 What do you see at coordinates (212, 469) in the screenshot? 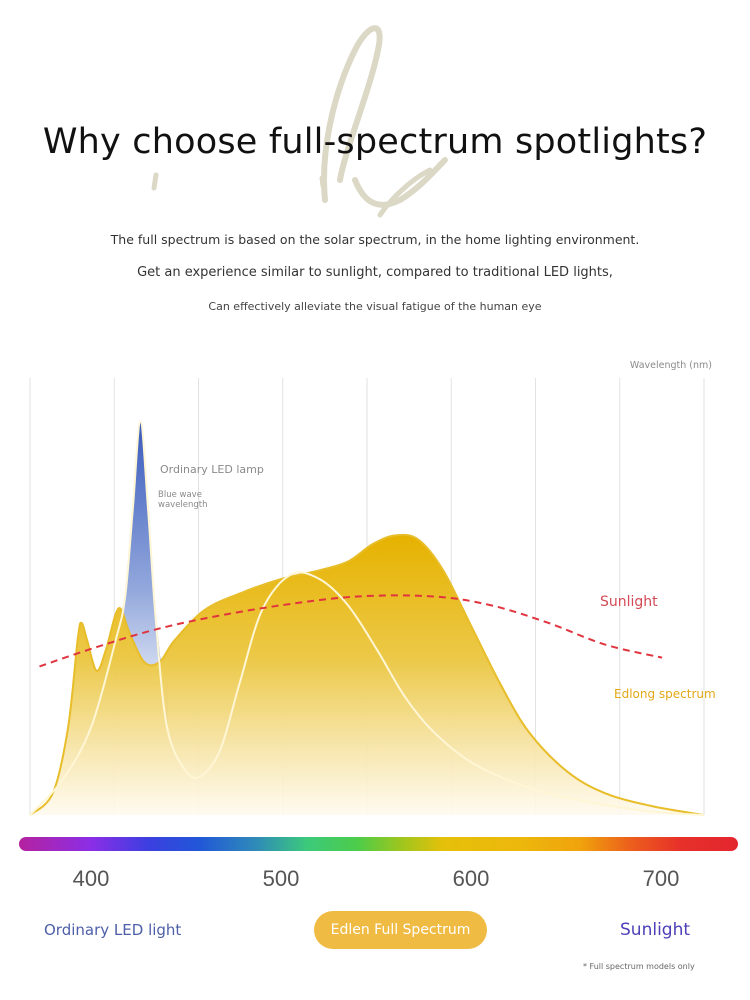
I see `label-ordinary-led-lamp: Ordinary LED lamp` at bounding box center [212, 469].